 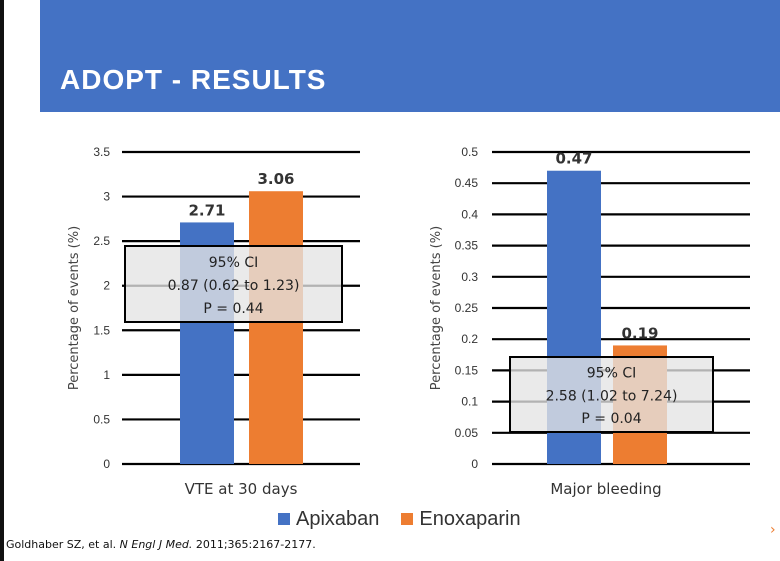 I want to click on citation-authors: Goldhaber SZ, et al., so click(x=61, y=544).